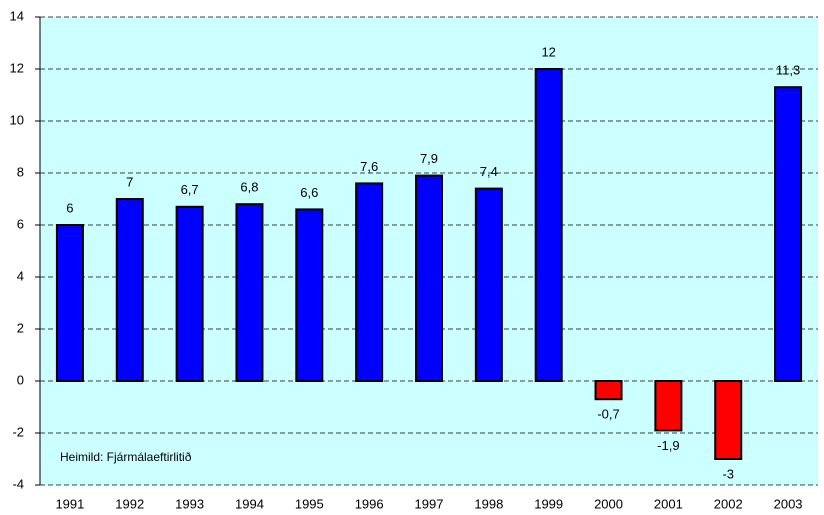 The height and width of the screenshot is (515, 824). What do you see at coordinates (369, 166) in the screenshot?
I see `value-label: 7,6` at bounding box center [369, 166].